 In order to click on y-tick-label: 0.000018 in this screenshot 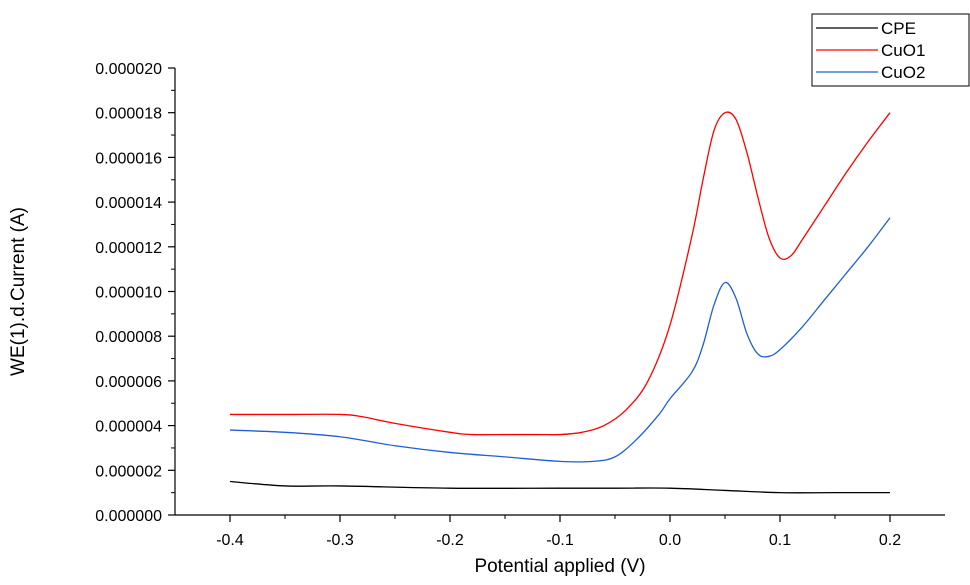, I will do `click(128, 114)`.